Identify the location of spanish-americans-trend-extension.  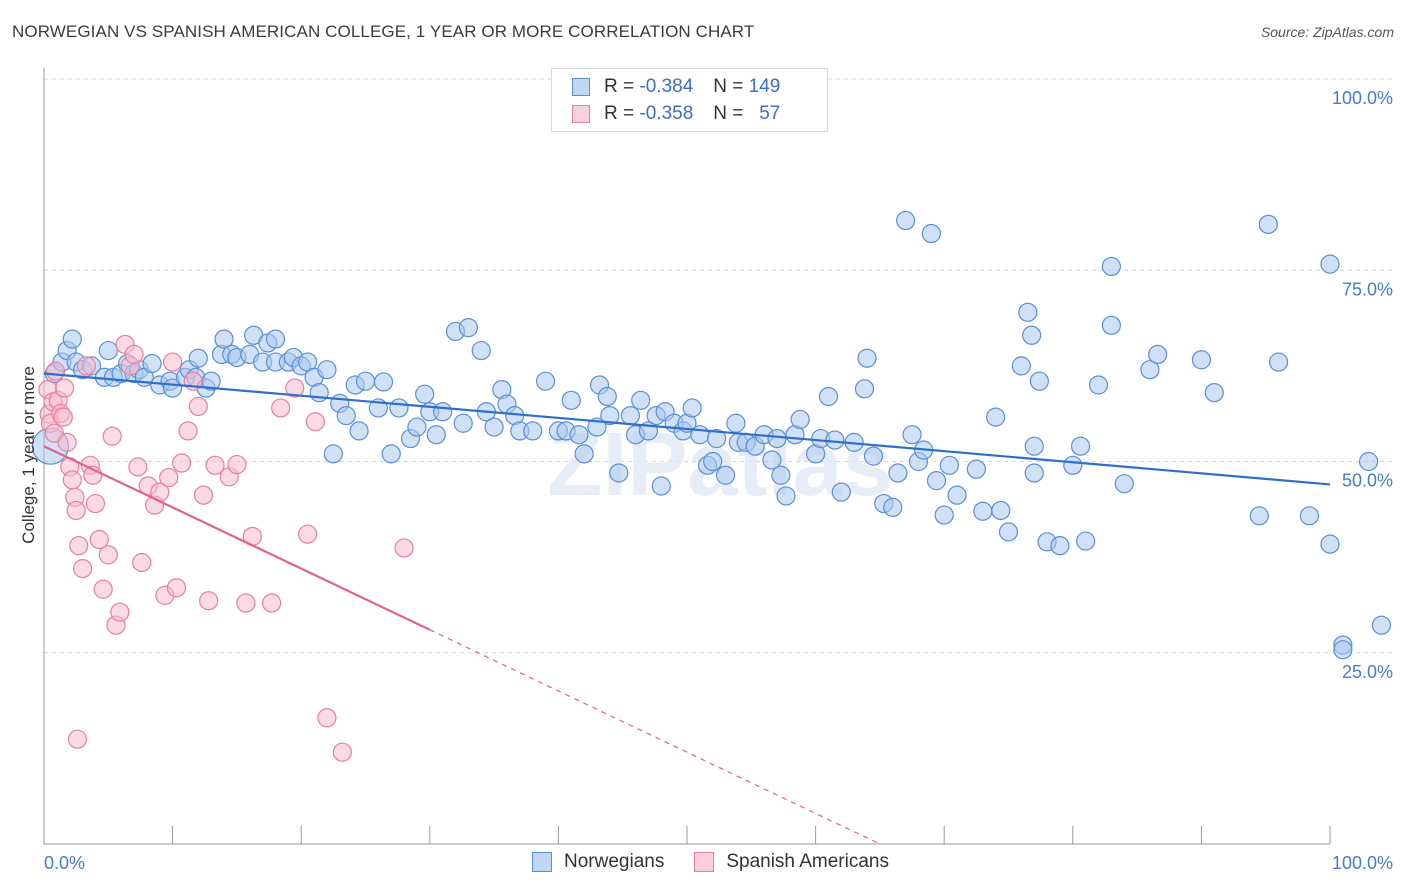
(655, 737).